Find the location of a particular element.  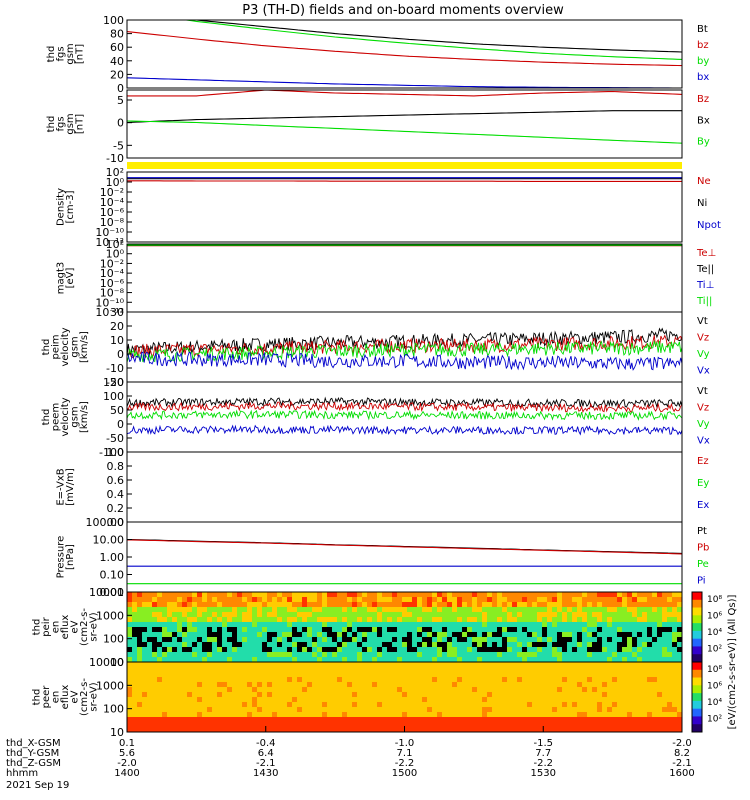

y-tick-label: 10000 is located at coordinates (106, 592).